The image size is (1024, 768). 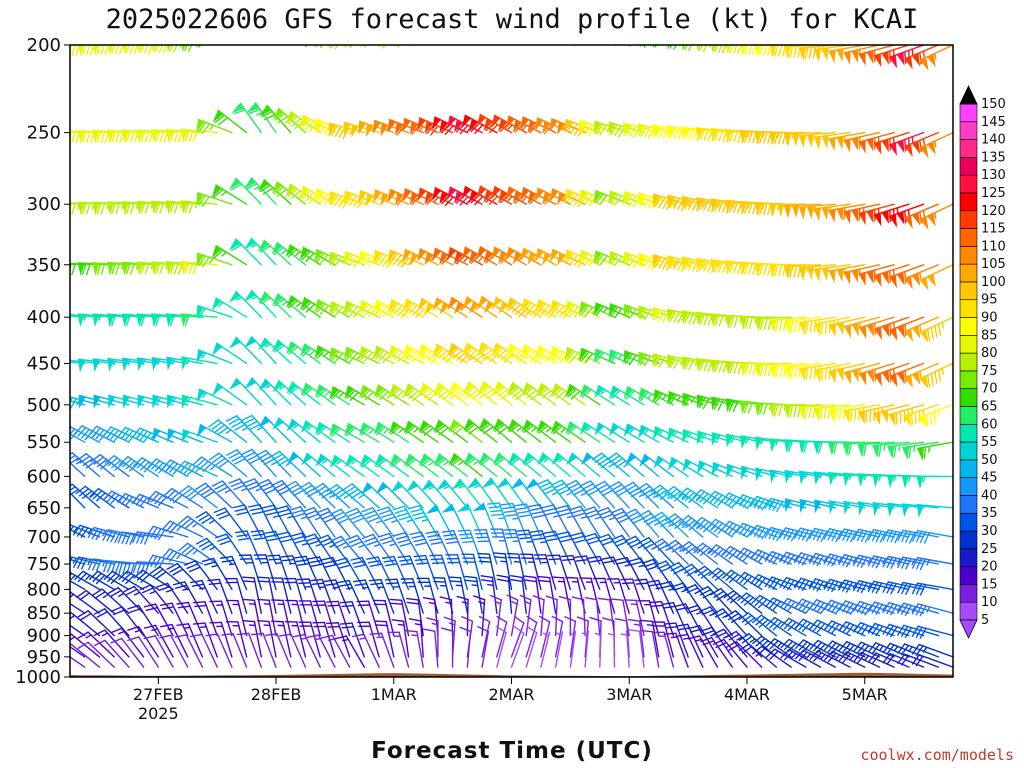 What do you see at coordinates (993, 122) in the screenshot?
I see `colorbar-label: 145` at bounding box center [993, 122].